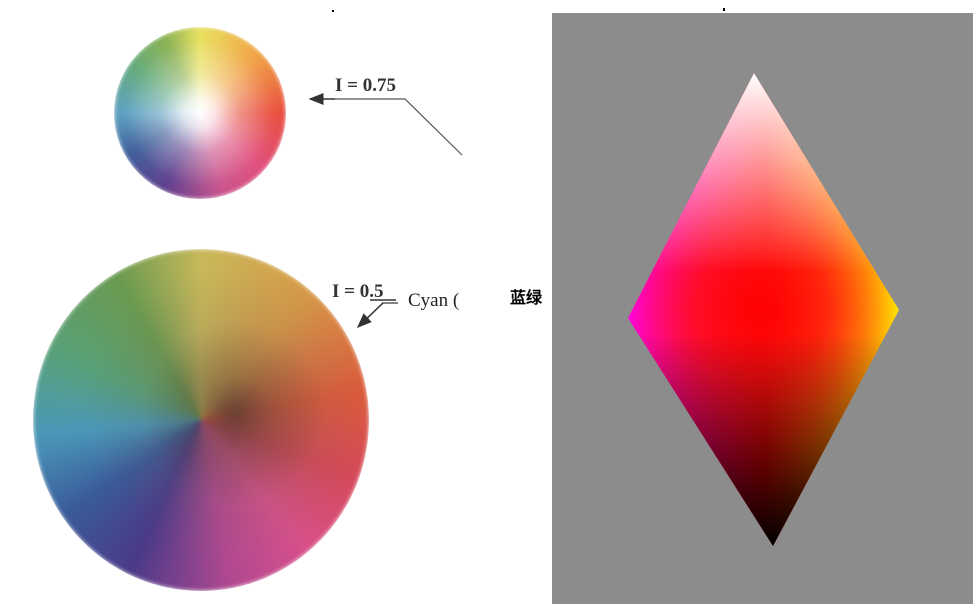 This screenshot has height=609, width=975. I want to click on label-intensity-05: I = 0.5, so click(358, 291).